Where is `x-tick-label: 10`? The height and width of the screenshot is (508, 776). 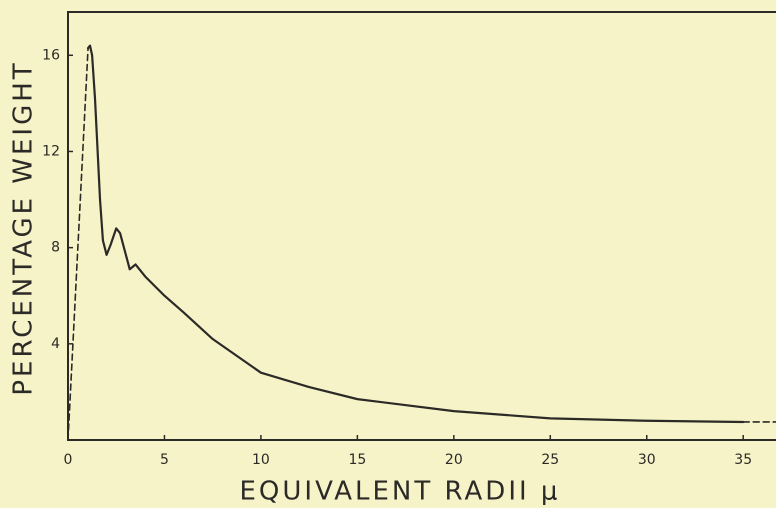 x-tick-label: 10 is located at coordinates (261, 460).